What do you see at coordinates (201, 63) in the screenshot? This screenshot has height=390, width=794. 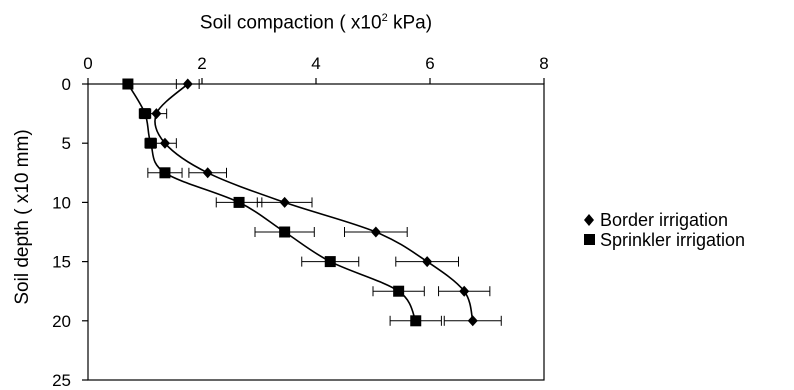 I see `x-tick-label: 2` at bounding box center [201, 63].